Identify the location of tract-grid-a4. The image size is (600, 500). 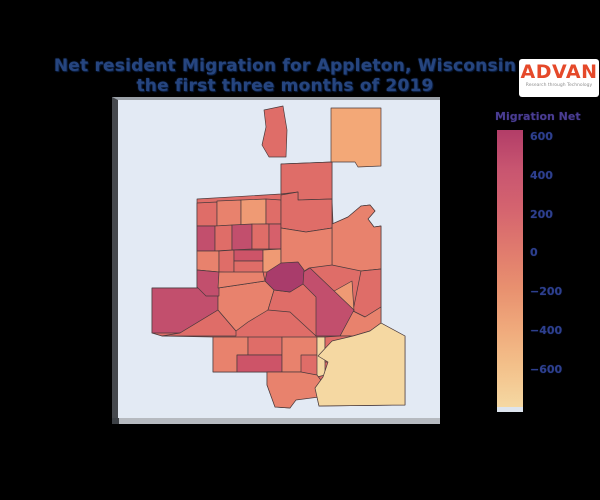
(273, 211).